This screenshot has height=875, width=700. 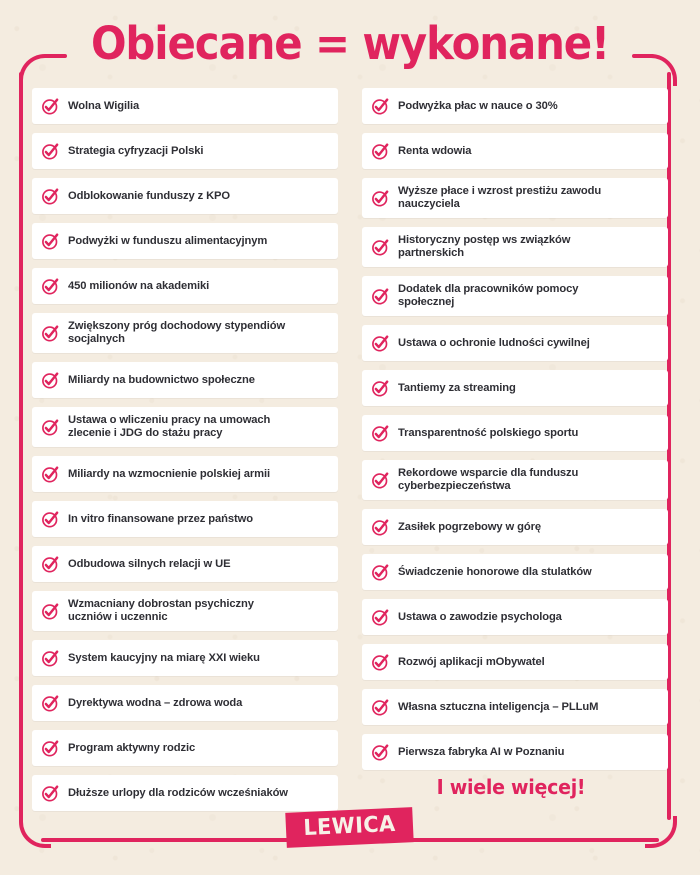 What do you see at coordinates (136, 150) in the screenshot?
I see `checklist-item-label: Strategia cyfryzacji Polski` at bounding box center [136, 150].